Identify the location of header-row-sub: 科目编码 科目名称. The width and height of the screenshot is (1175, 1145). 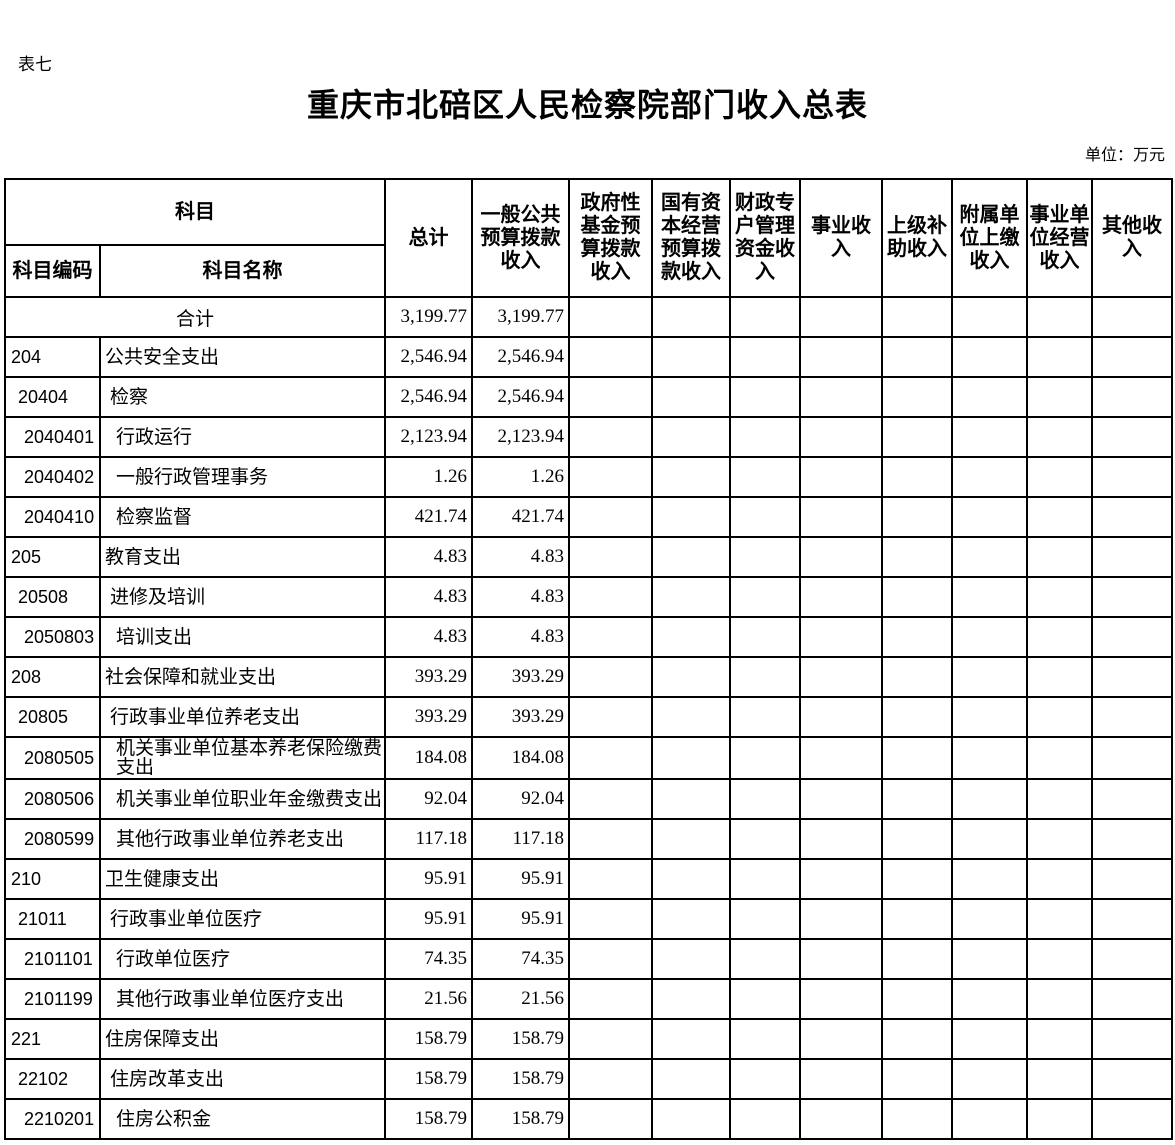
(588, 271).